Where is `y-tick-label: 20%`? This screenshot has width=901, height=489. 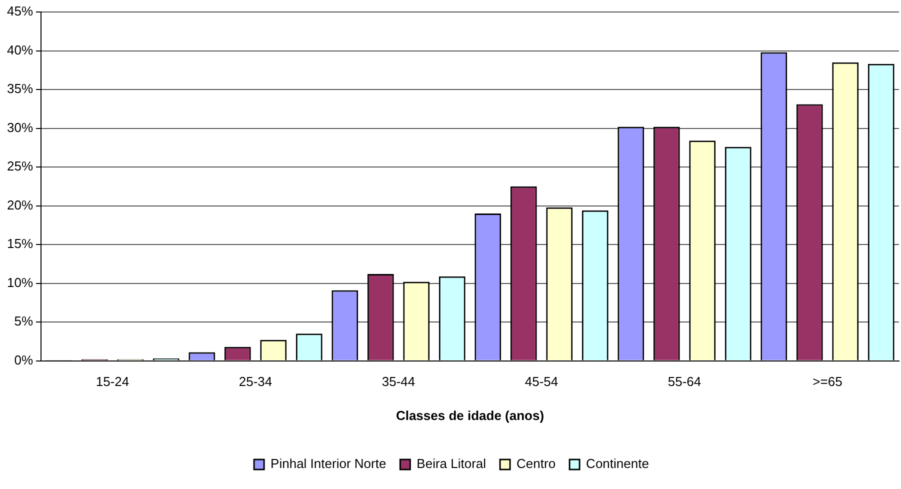 y-tick-label: 20% is located at coordinates (20, 204).